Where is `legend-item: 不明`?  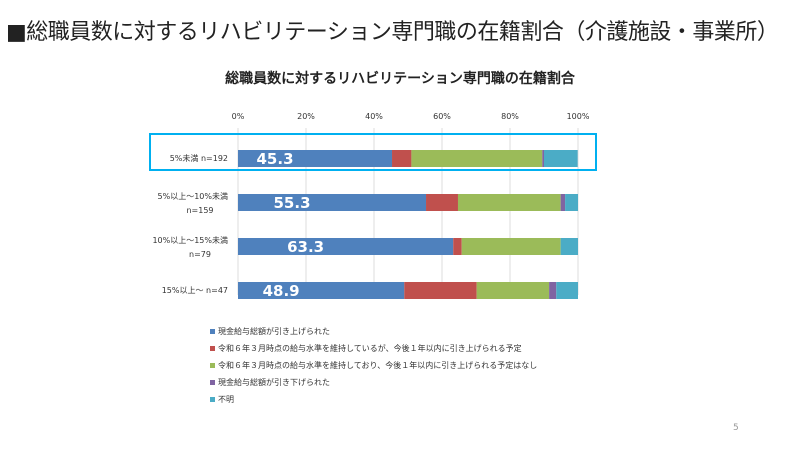
legend-item: 不明 is located at coordinates (373, 399).